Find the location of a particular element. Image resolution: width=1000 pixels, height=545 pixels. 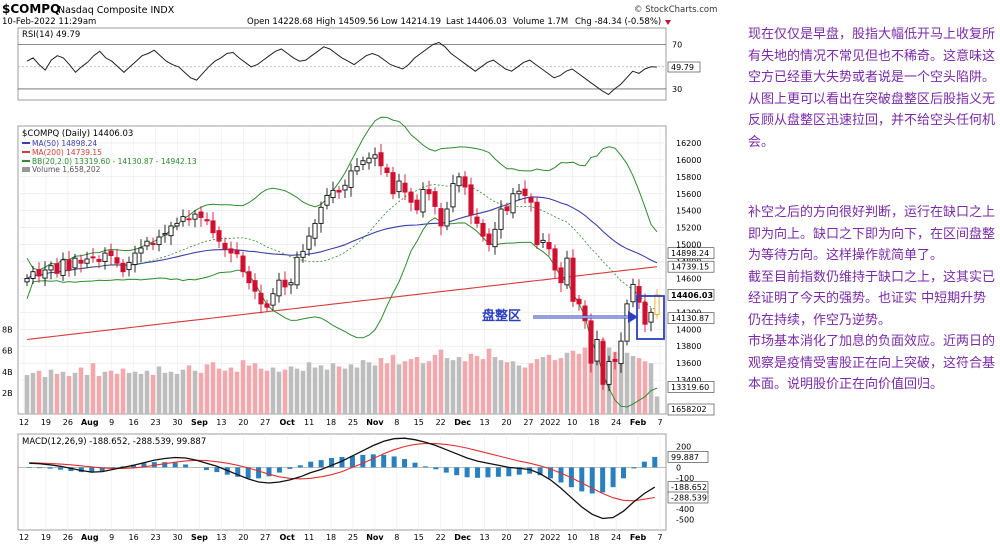

date-tick-label: 22 is located at coordinates (441, 537).